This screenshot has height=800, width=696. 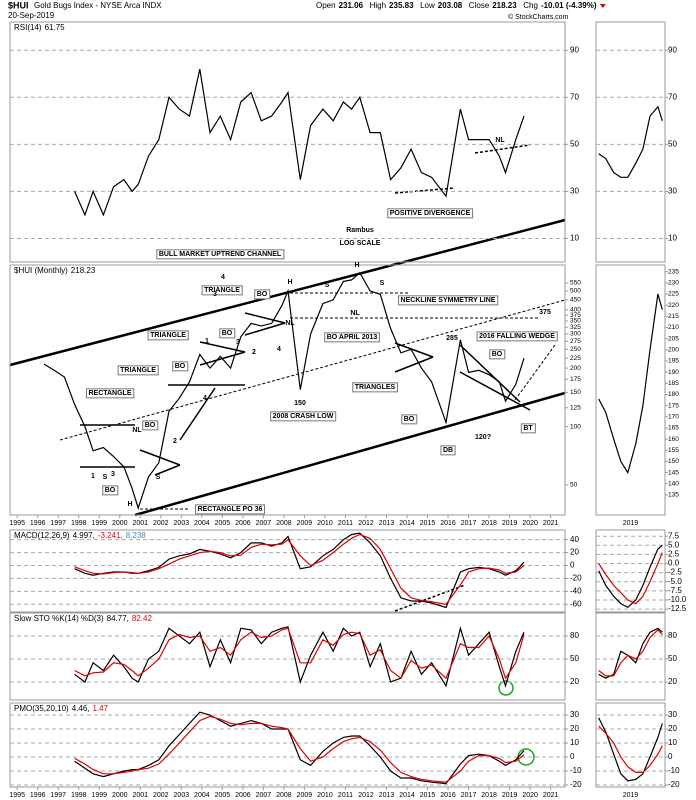 I want to click on annotation: 2016 FALLING WEDGE, so click(x=517, y=336).